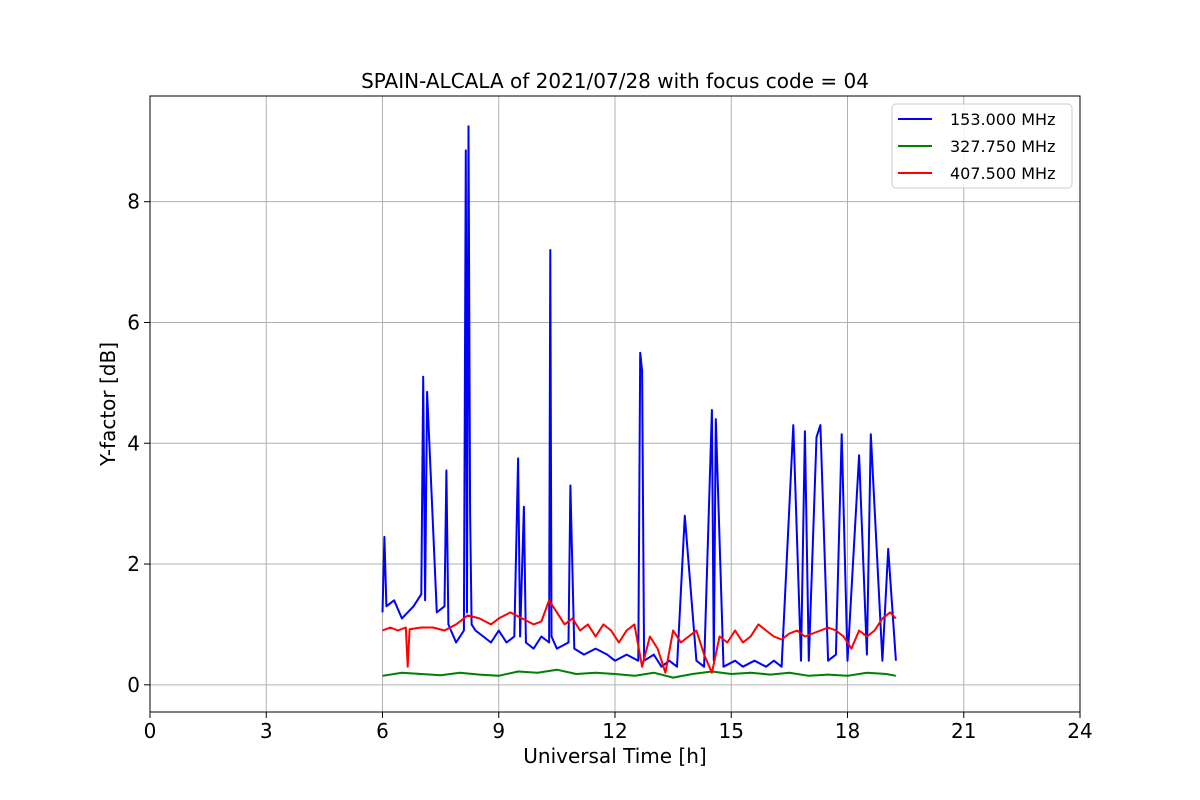 The width and height of the screenshot is (1200, 800). I want to click on x-tick-label: 24, so click(1079, 731).